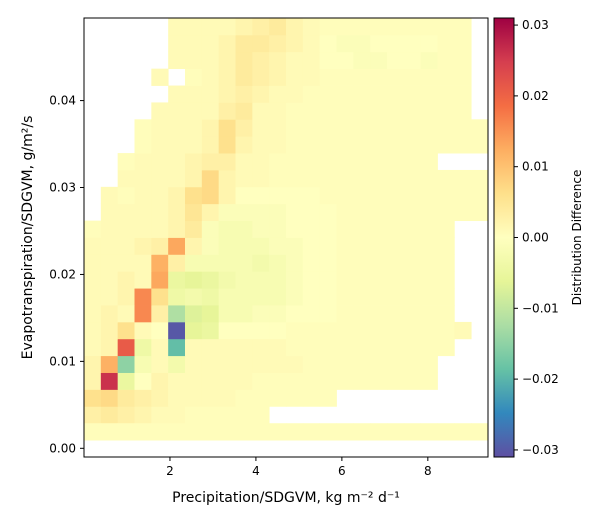 Image resolution: width=600 pixels, height=525 pixels. Describe the element at coordinates (535, 238) in the screenshot. I see `colorbar-tick-label: 0.00` at that location.